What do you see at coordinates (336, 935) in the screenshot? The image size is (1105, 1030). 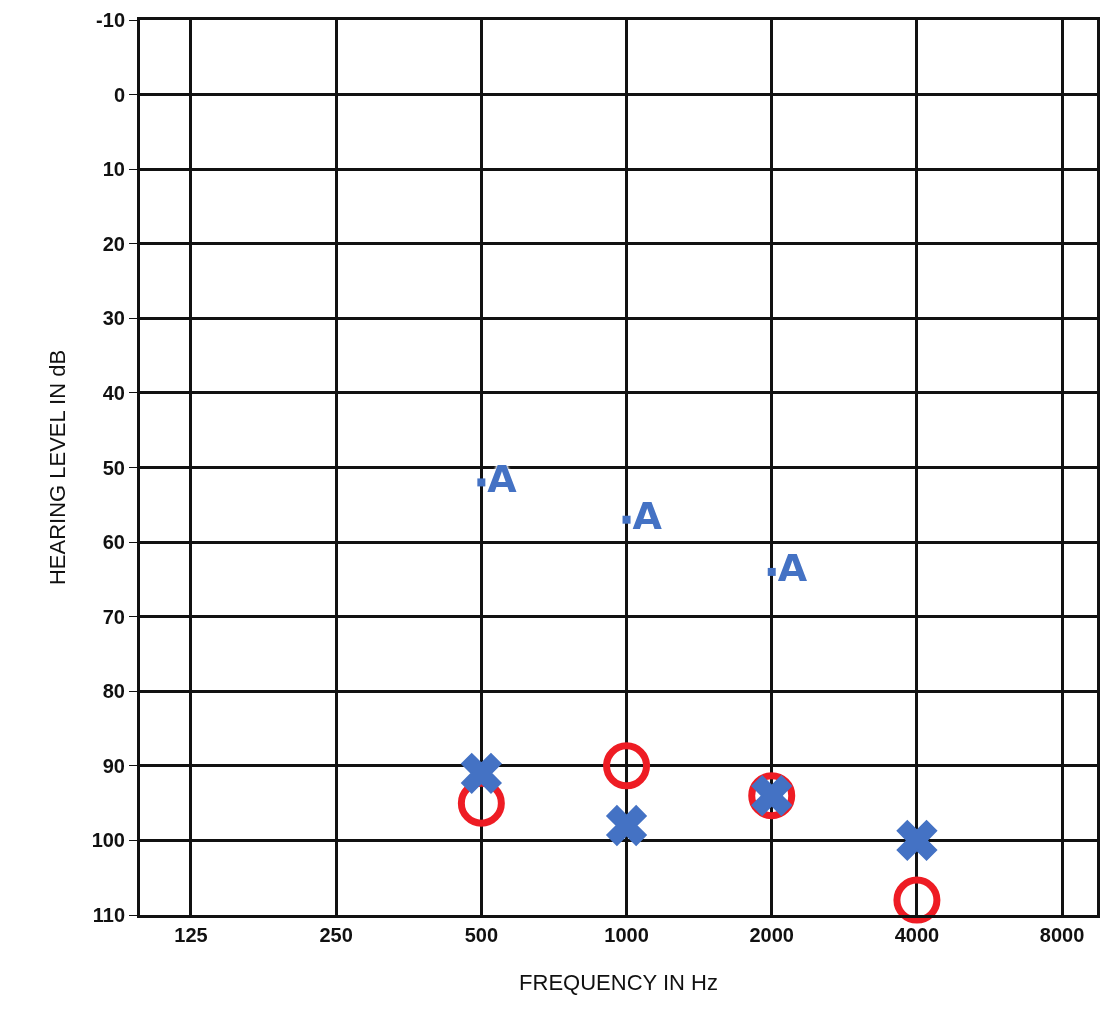 I see `x-tick-label: 250` at bounding box center [336, 935].